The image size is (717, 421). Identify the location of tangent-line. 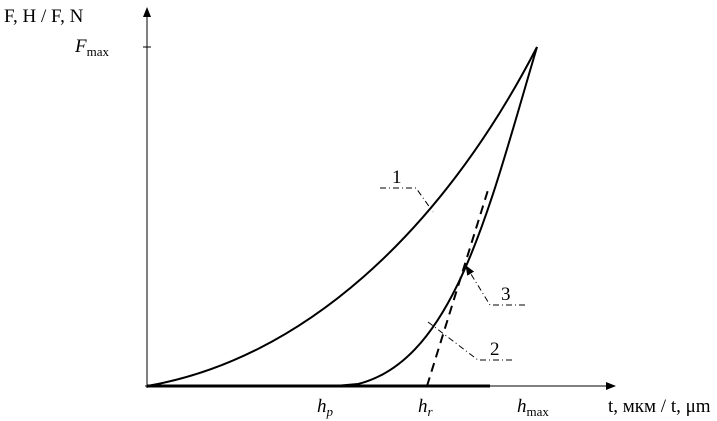
(457, 288).